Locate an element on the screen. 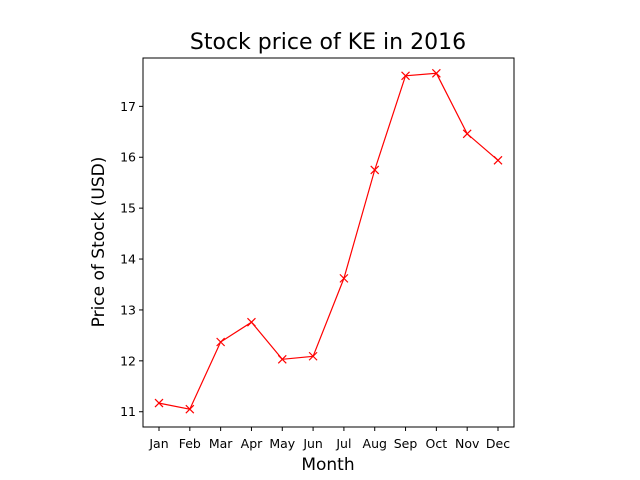 The width and height of the screenshot is (640, 480). x-tick-label: Oct is located at coordinates (437, 443).